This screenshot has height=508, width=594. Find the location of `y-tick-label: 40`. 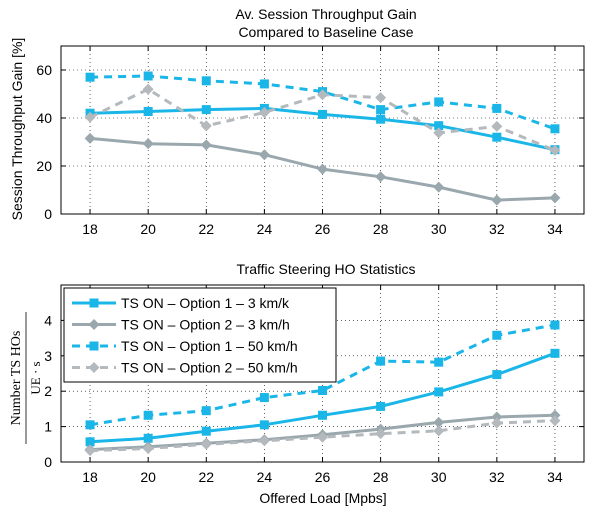

y-tick-label: 40 is located at coordinates (44, 118).